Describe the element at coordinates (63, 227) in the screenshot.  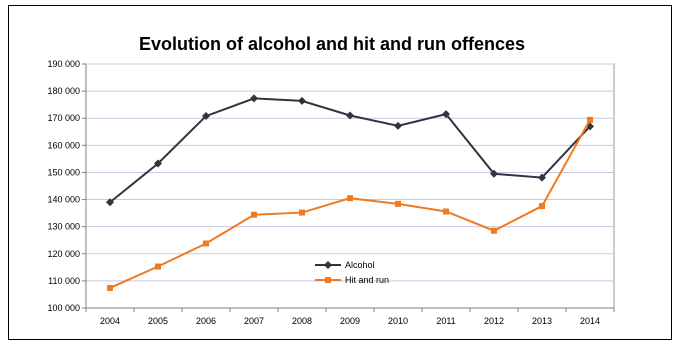
I see `y-tick-label: 130 000` at that location.